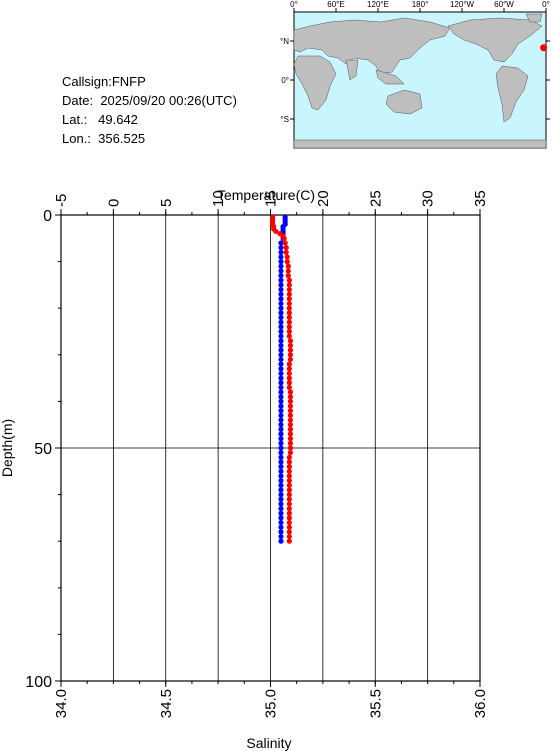  What do you see at coordinates (534, 18) in the screenshot?
I see `map-greenland` at bounding box center [534, 18].